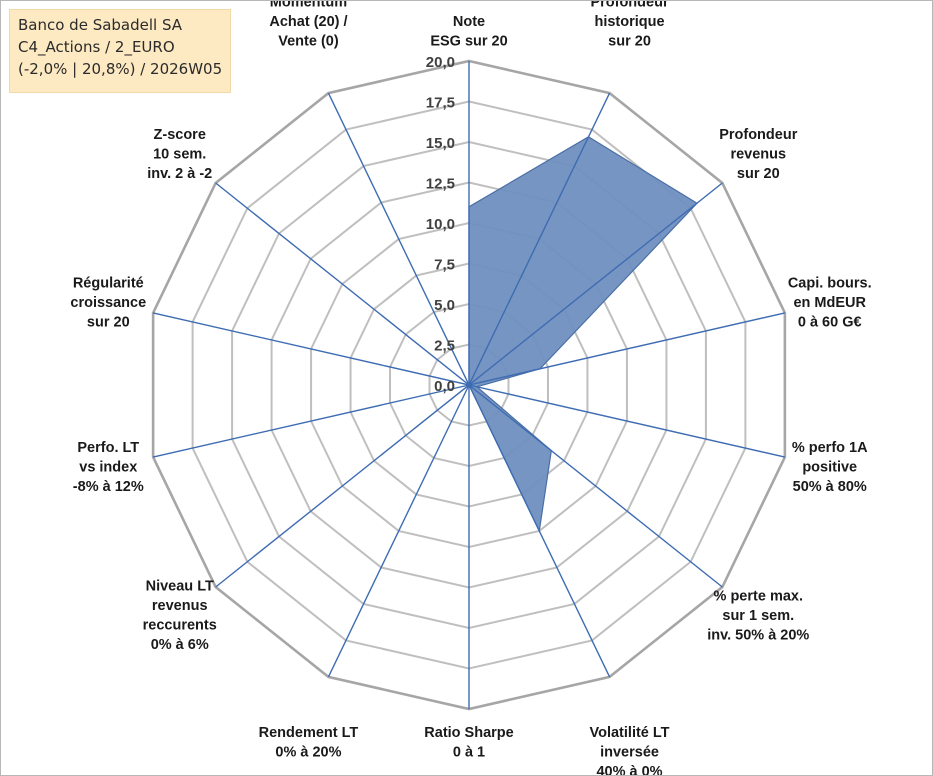  What do you see at coordinates (468, 743) in the screenshot?
I see `category-label: Ratio Sharpe 0 à 1` at bounding box center [468, 743].